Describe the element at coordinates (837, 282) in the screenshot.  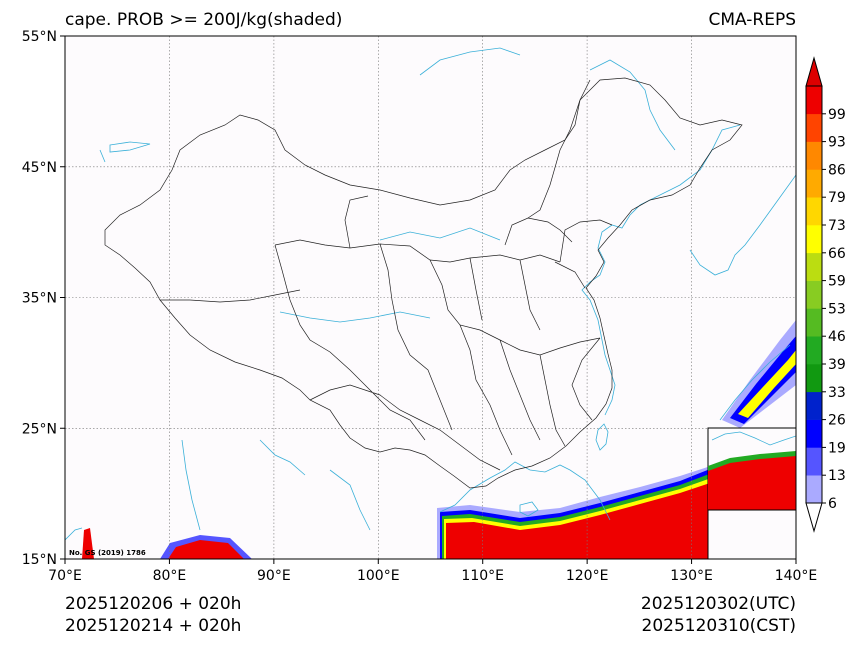
I see `colorbar-label: 59` at that location.